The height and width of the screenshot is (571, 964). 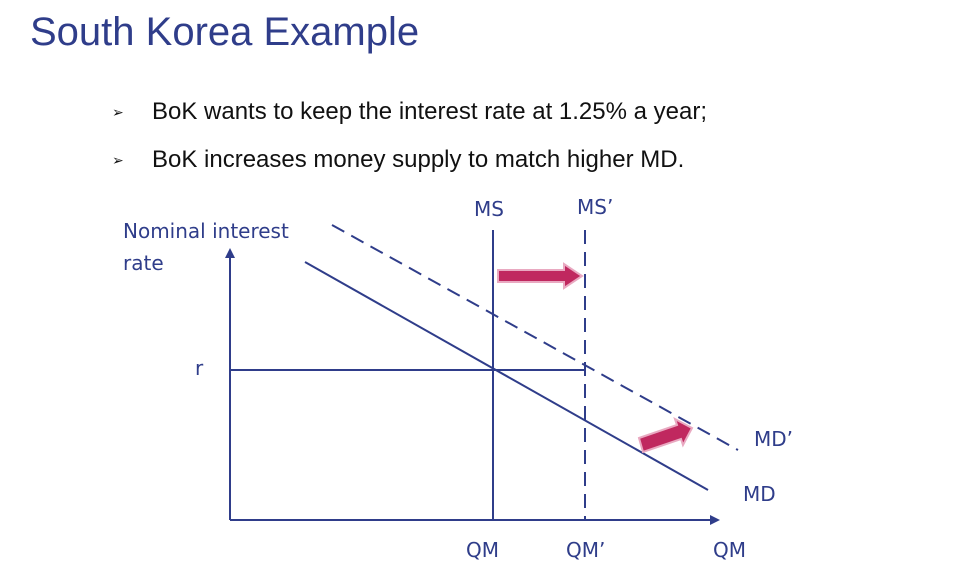 What do you see at coordinates (665, 435) in the screenshot?
I see `md-shift-arrow` at bounding box center [665, 435].